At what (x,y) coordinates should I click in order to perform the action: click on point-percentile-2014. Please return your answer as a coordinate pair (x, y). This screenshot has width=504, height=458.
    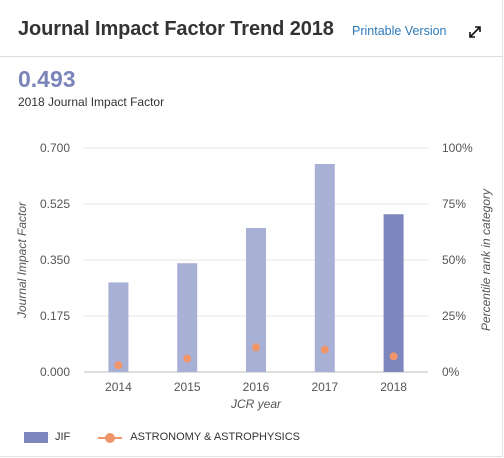
    Looking at the image, I should click on (118, 365).